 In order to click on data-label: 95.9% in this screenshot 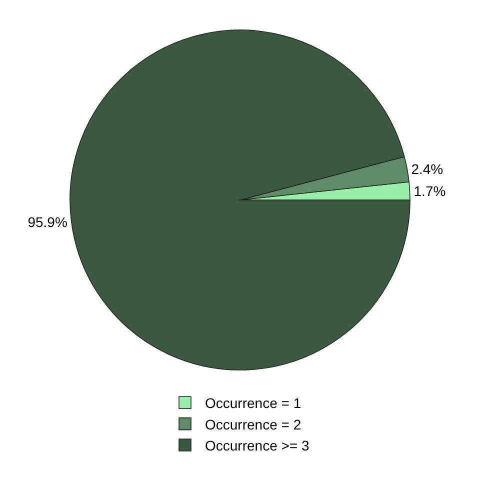, I will do `click(48, 222)`.